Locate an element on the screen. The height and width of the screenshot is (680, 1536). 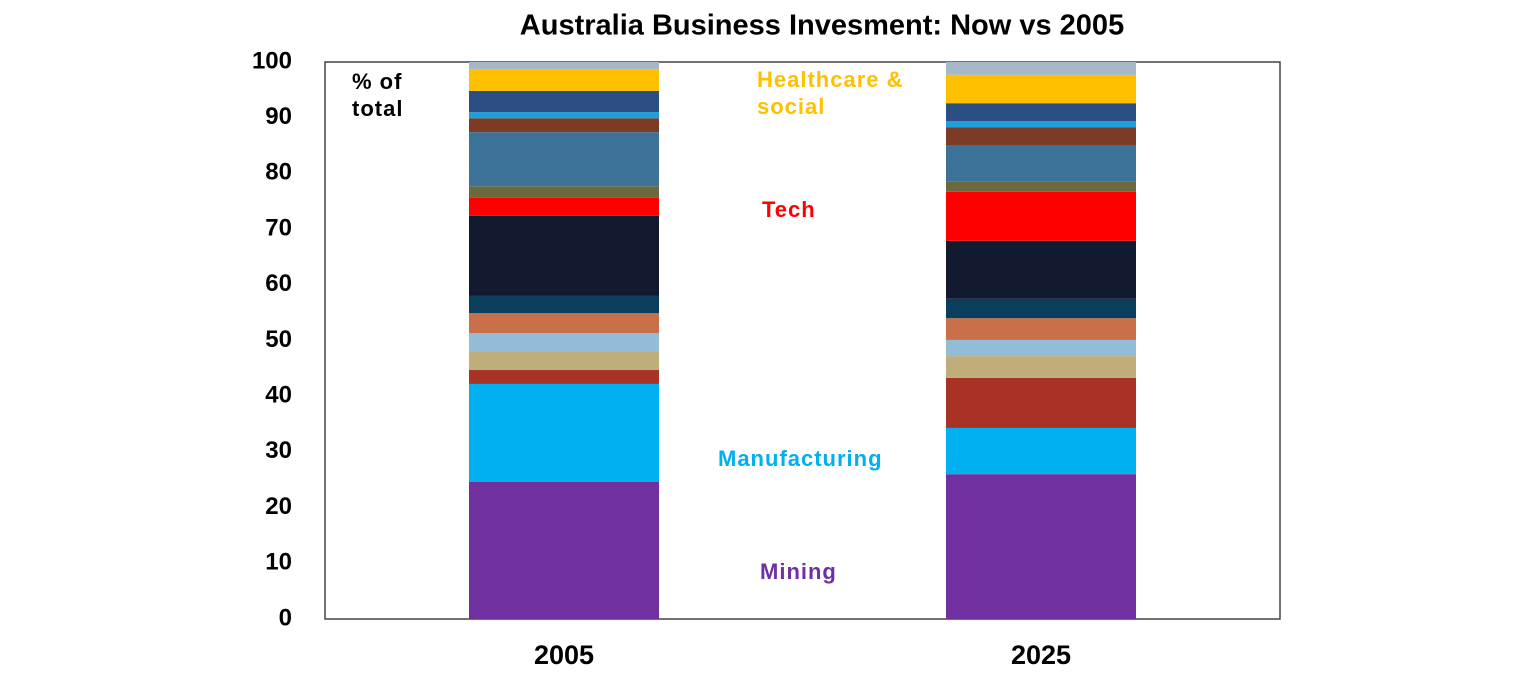
series-label: Tech is located at coordinates (789, 209).